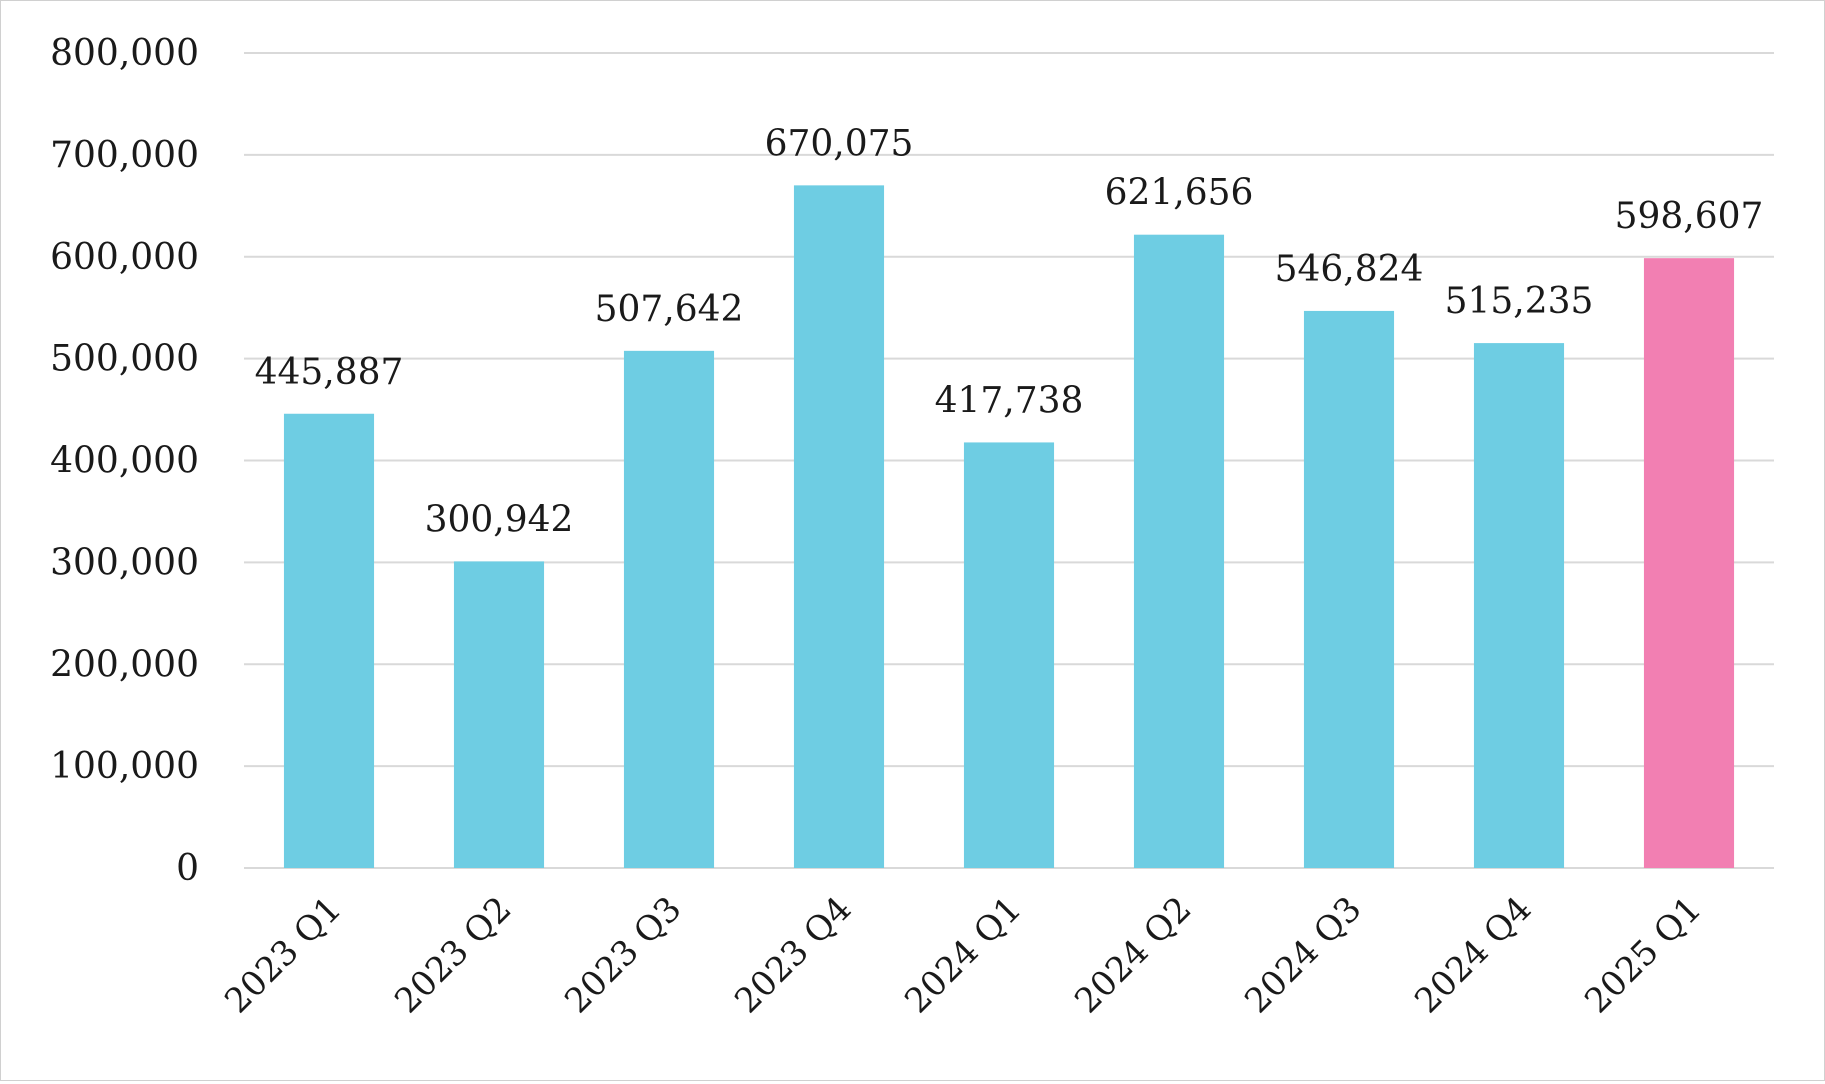 The image size is (1825, 1084). What do you see at coordinates (1689, 563) in the screenshot?
I see `bar-2025-q1` at bounding box center [1689, 563].